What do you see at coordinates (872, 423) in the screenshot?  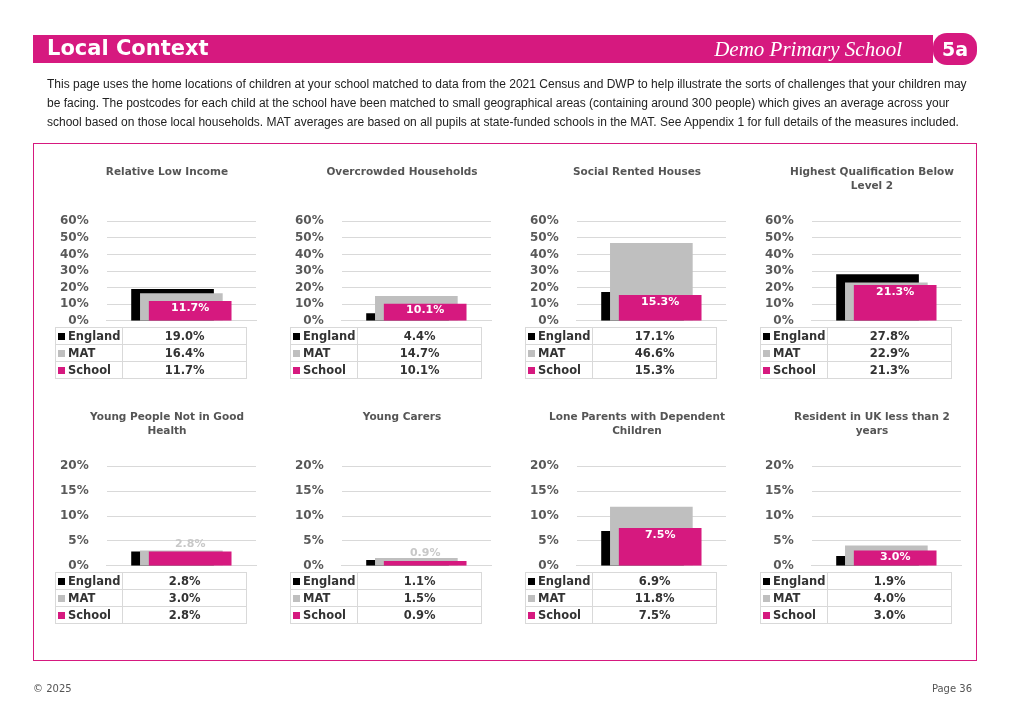 I see `chart-title: Resident in UK less than 2 years` at bounding box center [872, 423].